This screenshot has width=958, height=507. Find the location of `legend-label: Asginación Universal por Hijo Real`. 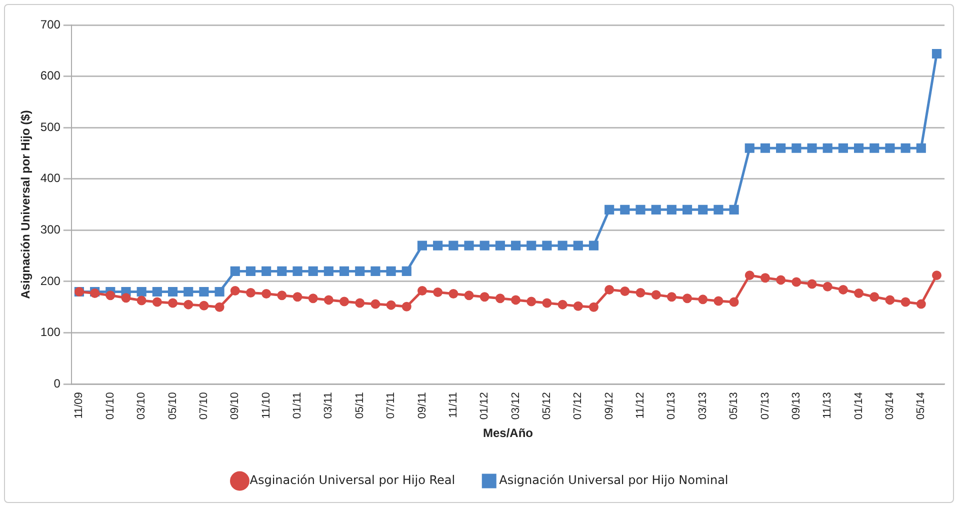

legend-label: Asginación Universal por Hijo Real is located at coordinates (353, 480).